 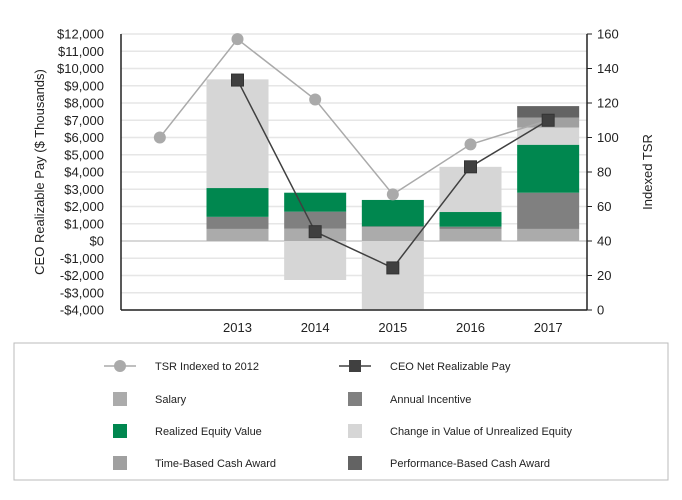 What do you see at coordinates (207, 367) in the screenshot?
I see `legend-label: TSR Indexed to 2012` at bounding box center [207, 367].